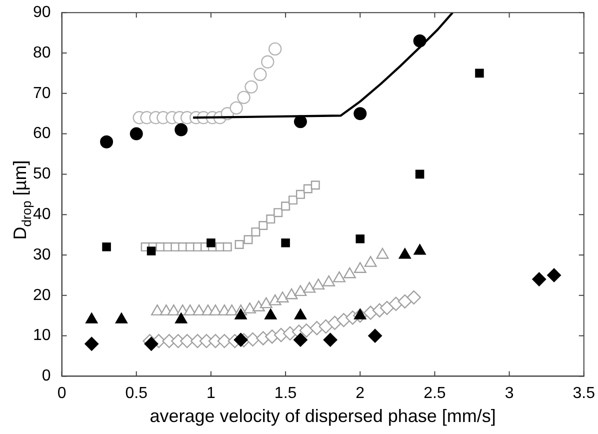  I want to click on y-tick-label: 50, so click(42, 174).